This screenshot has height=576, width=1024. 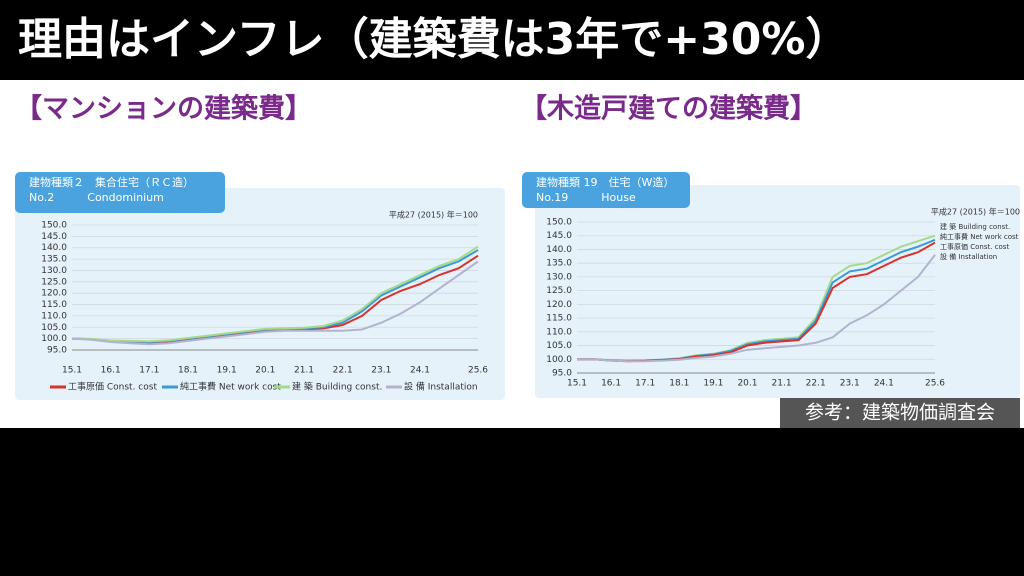 What do you see at coordinates (111, 182) in the screenshot?
I see `label-box-line: 建物種類２ 集合住宅（ＲＣ造）` at bounding box center [111, 182].